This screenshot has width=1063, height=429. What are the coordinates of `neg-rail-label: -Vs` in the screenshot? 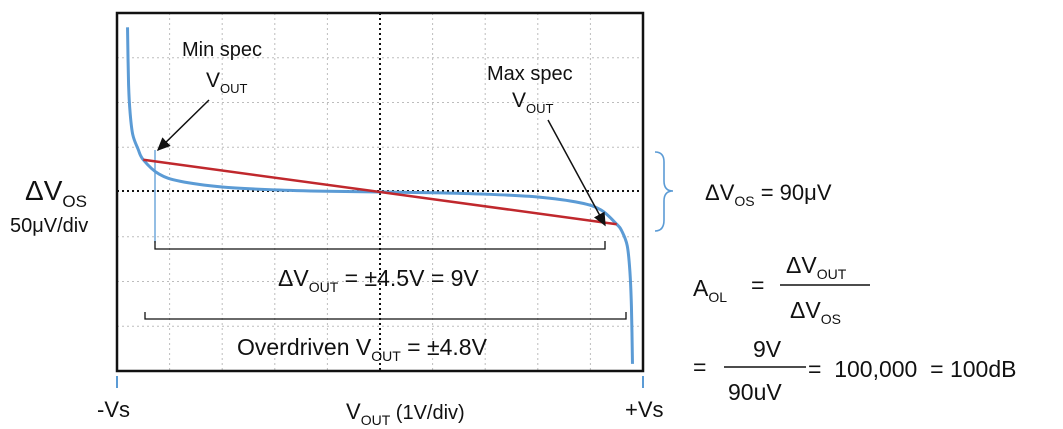 It's located at (113, 409).